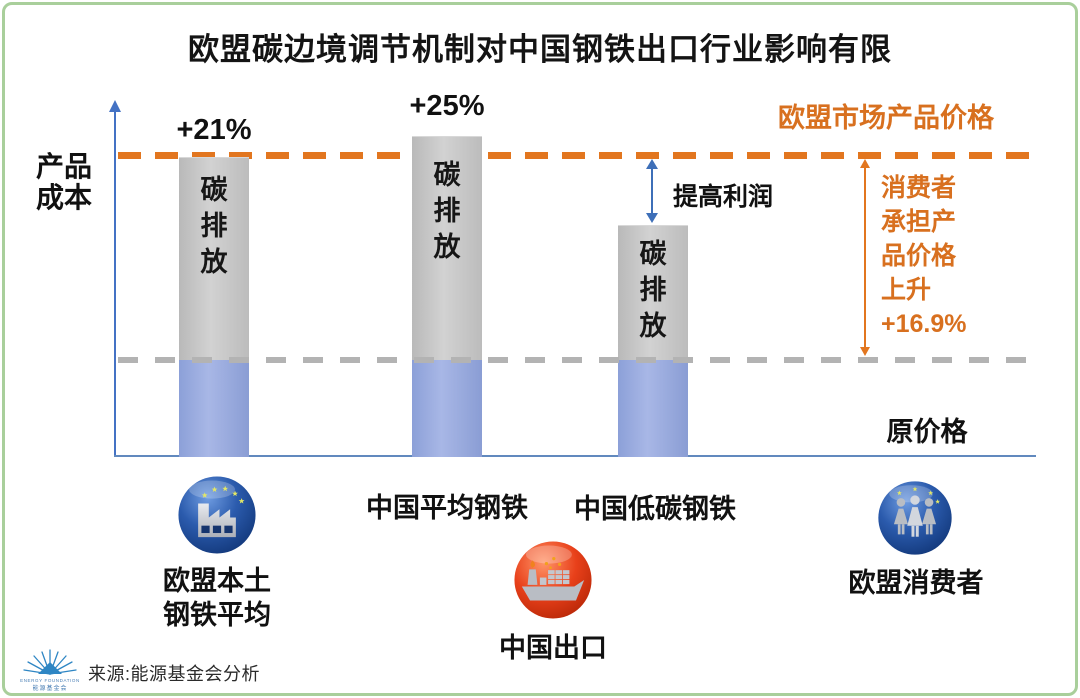 The height and width of the screenshot is (698, 1080). I want to click on energy-foundation-logo: ENERGY FOUNDATION 能源基金会, so click(50, 670).